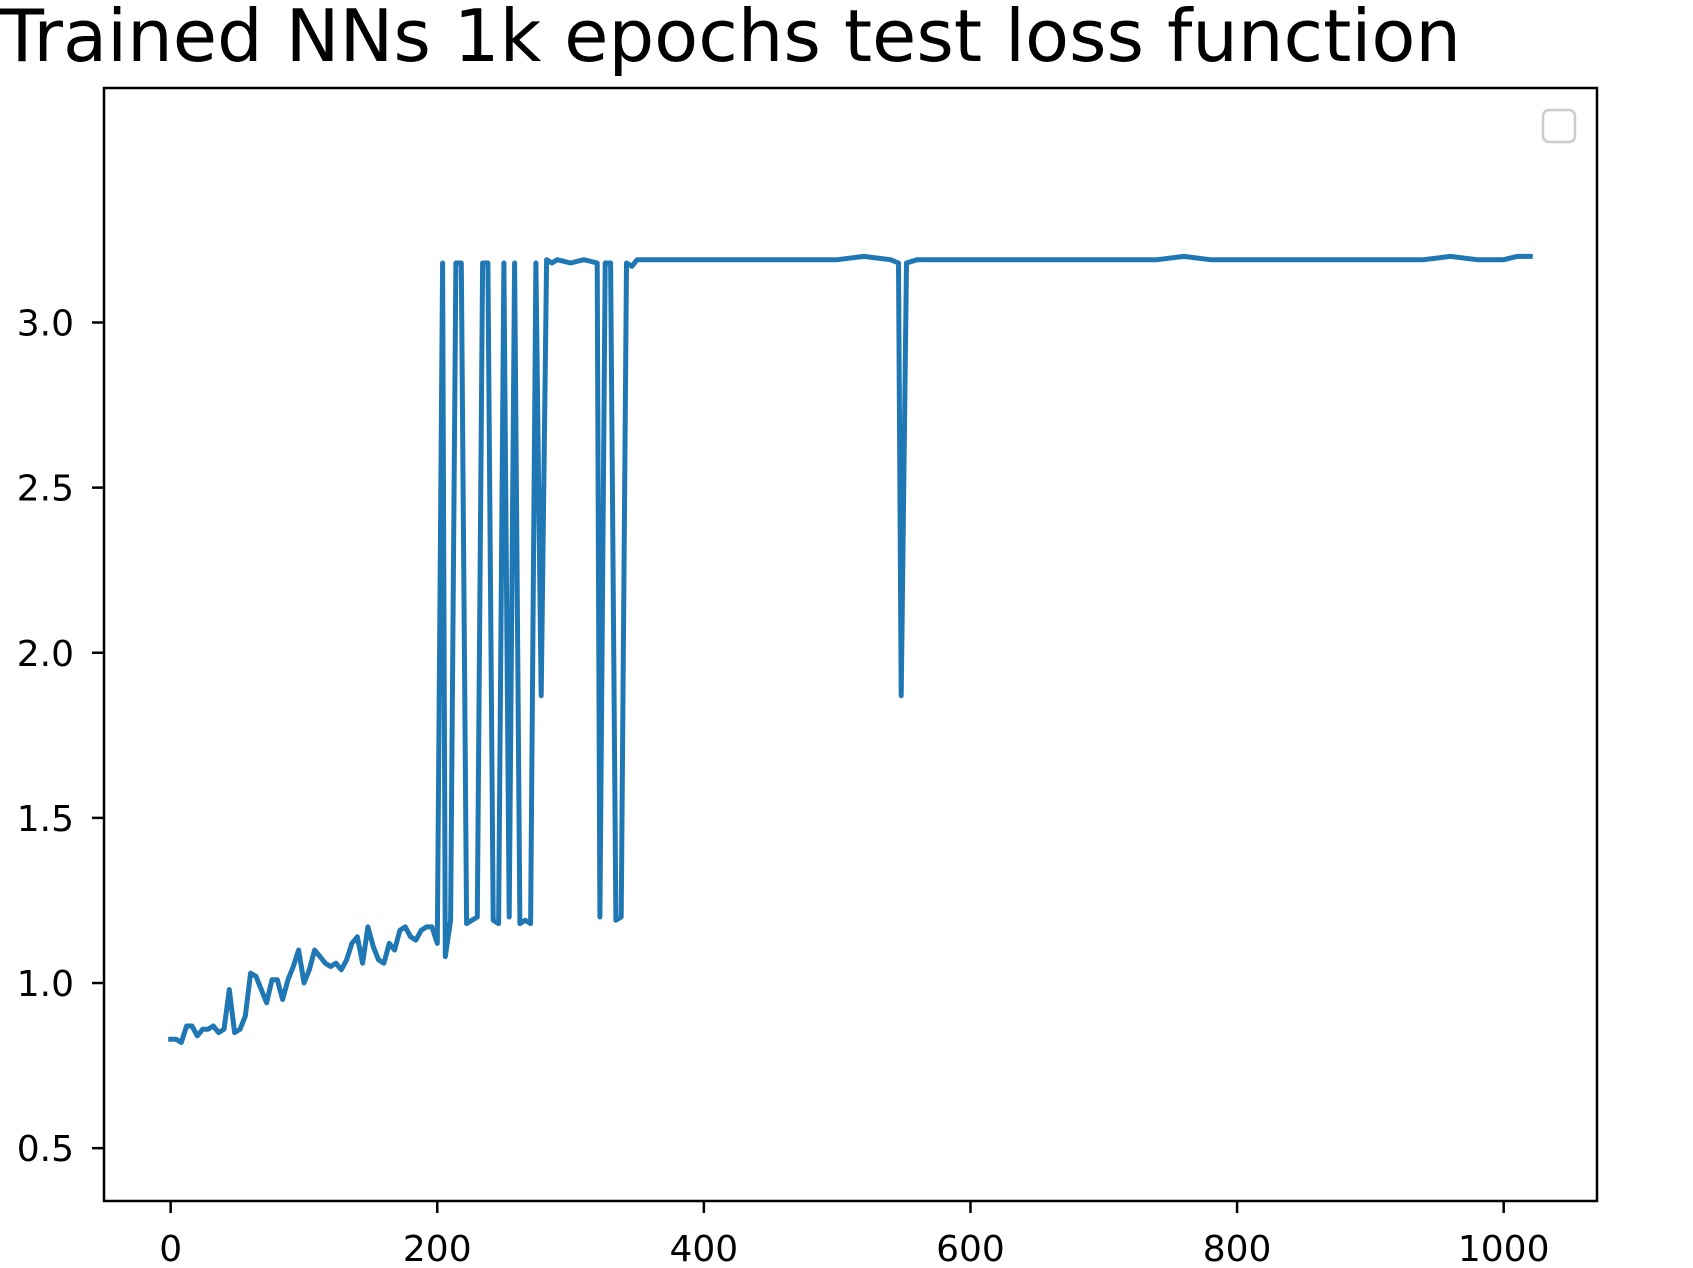 This screenshot has width=1693, height=1268. What do you see at coordinates (60, 736) in the screenshot?
I see `y-axis: 0.5 1.0 1.5 2.0 2.5 3.0` at bounding box center [60, 736].